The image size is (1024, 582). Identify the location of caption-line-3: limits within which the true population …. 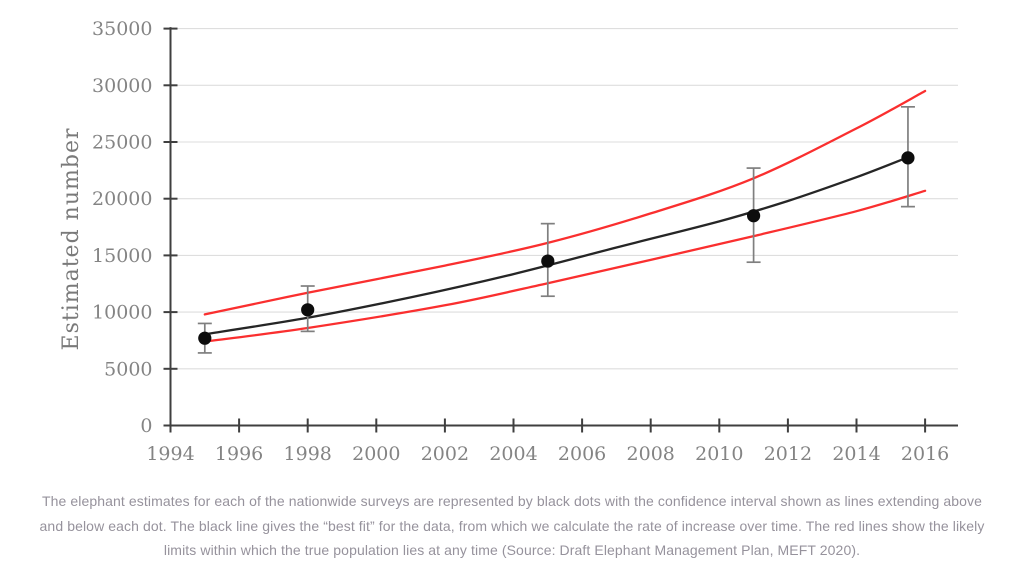
(512, 550).